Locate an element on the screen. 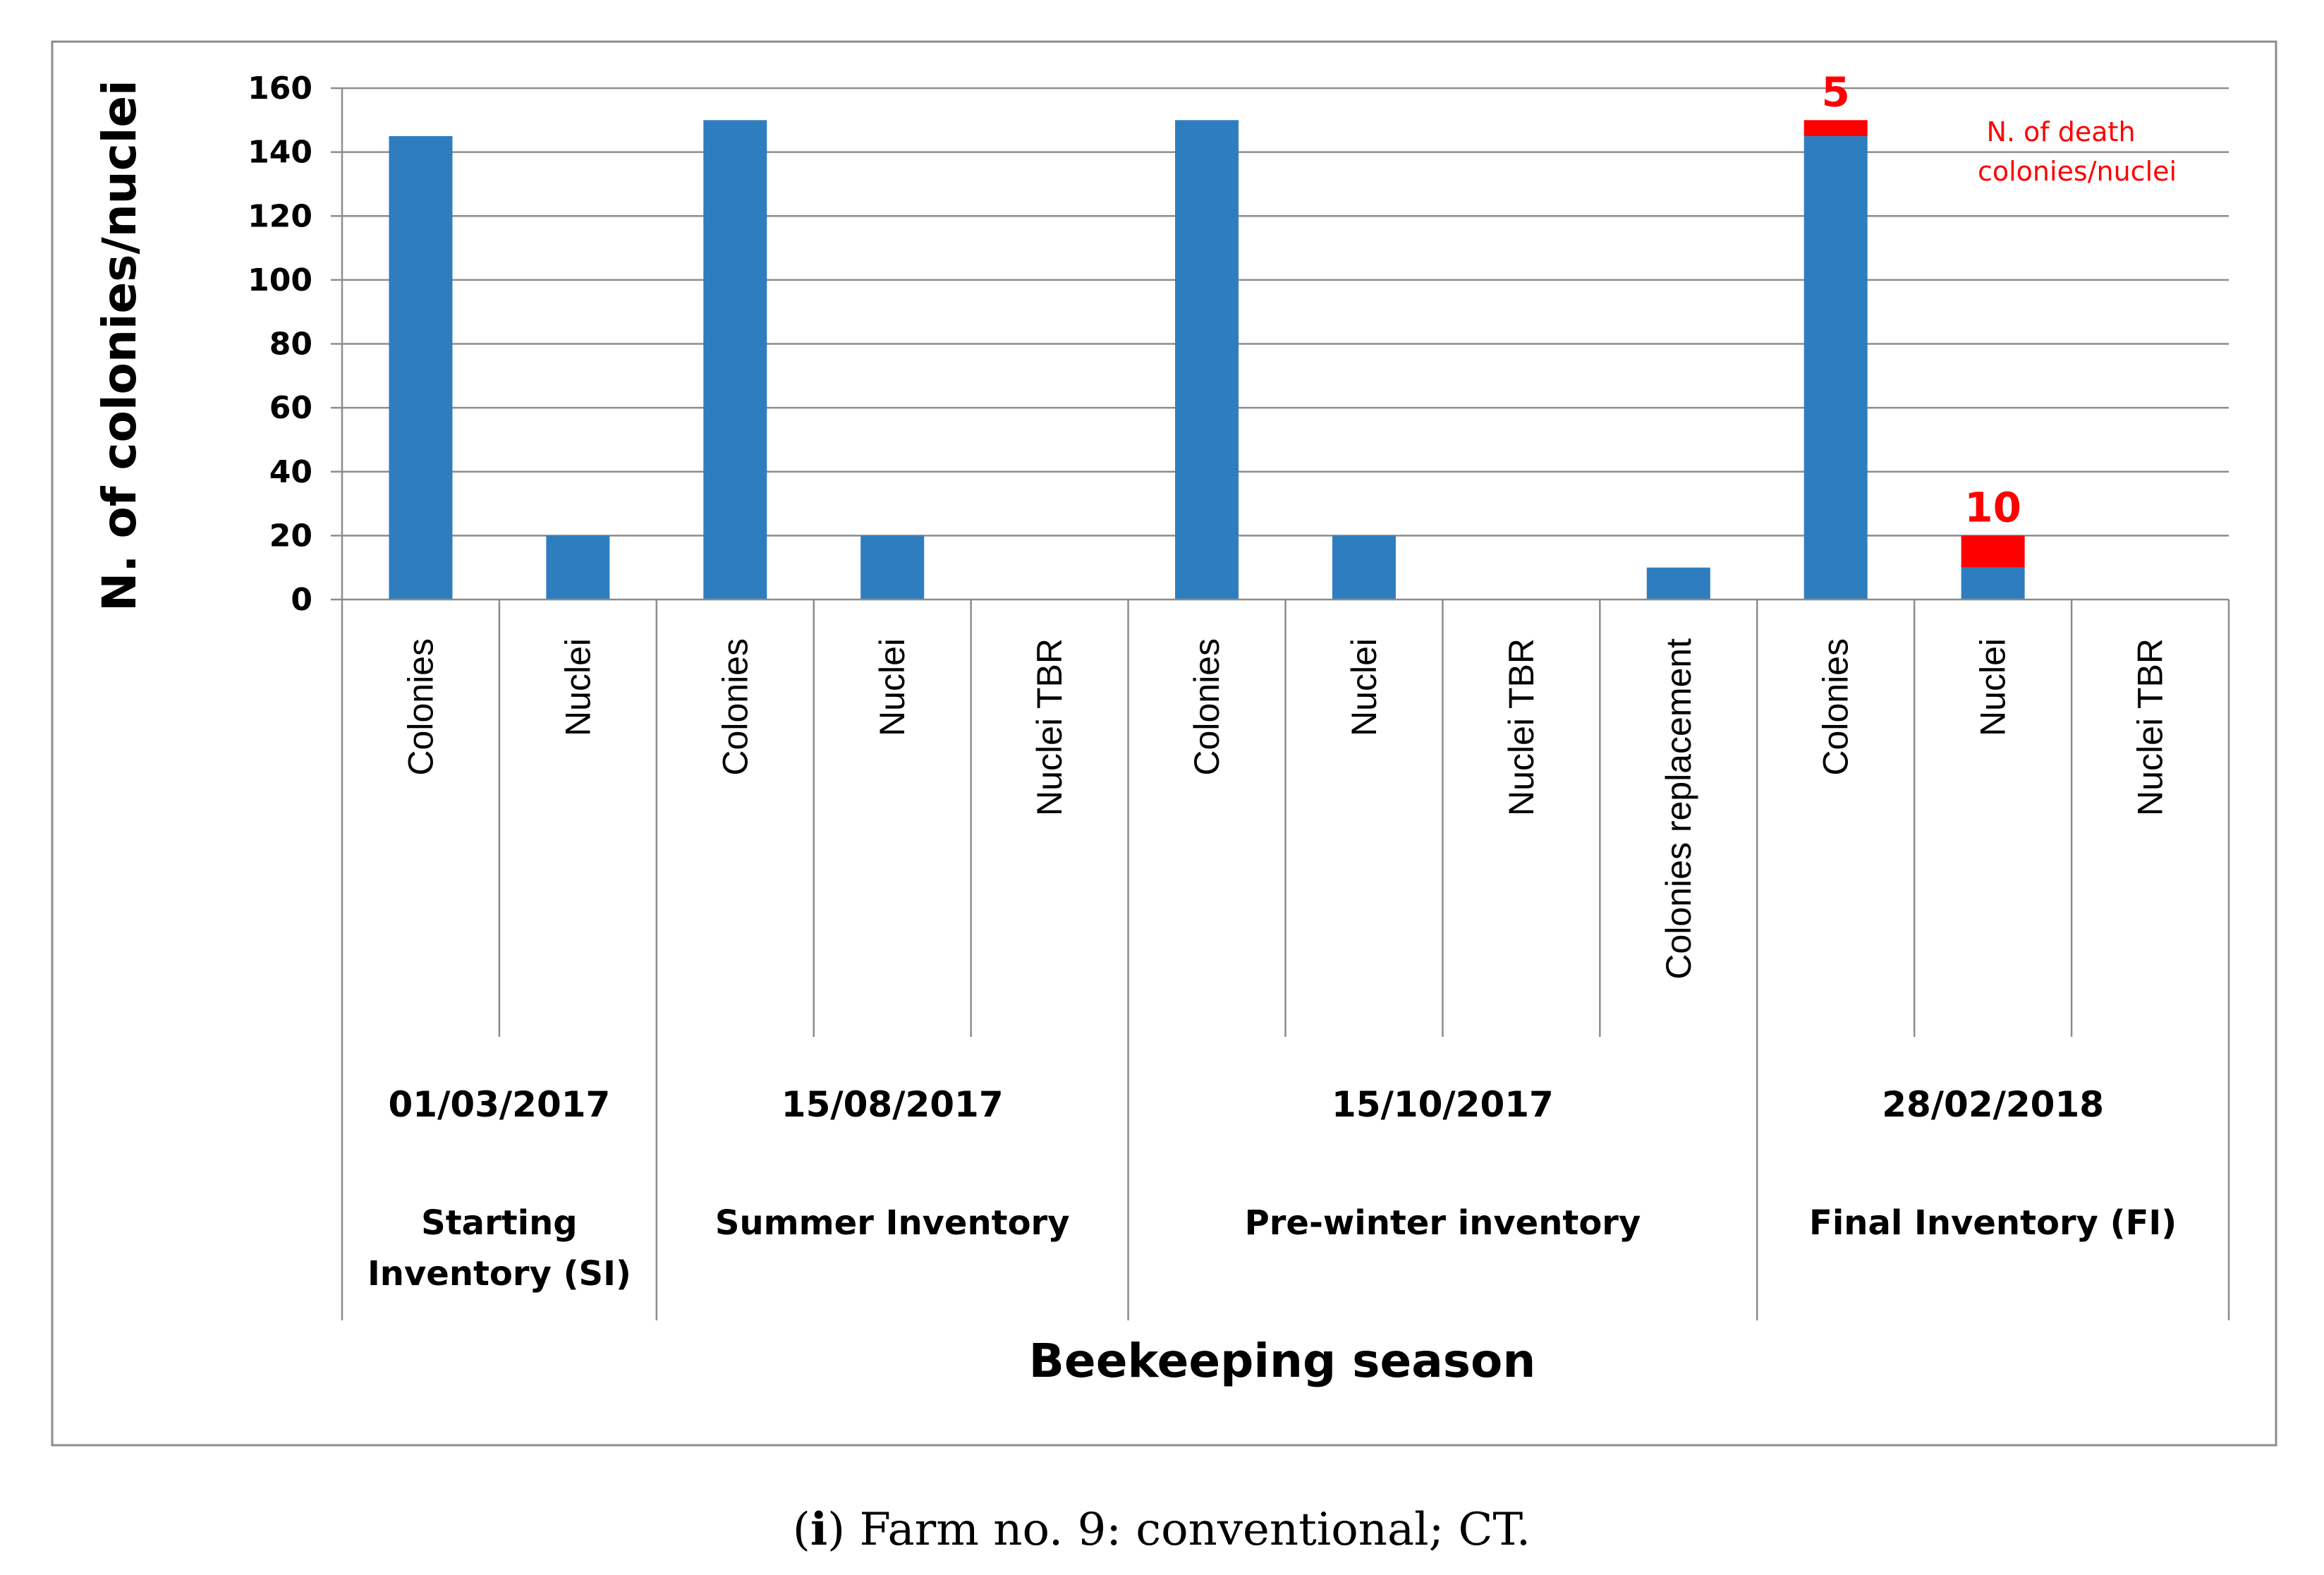 Image resolution: width=2324 pixels, height=1575 pixels. y-tick-label: 100 is located at coordinates (280, 280).